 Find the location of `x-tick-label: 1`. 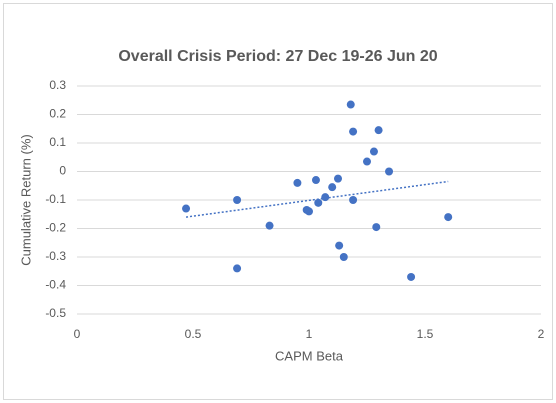

x-tick-label: 1 is located at coordinates (309, 334).